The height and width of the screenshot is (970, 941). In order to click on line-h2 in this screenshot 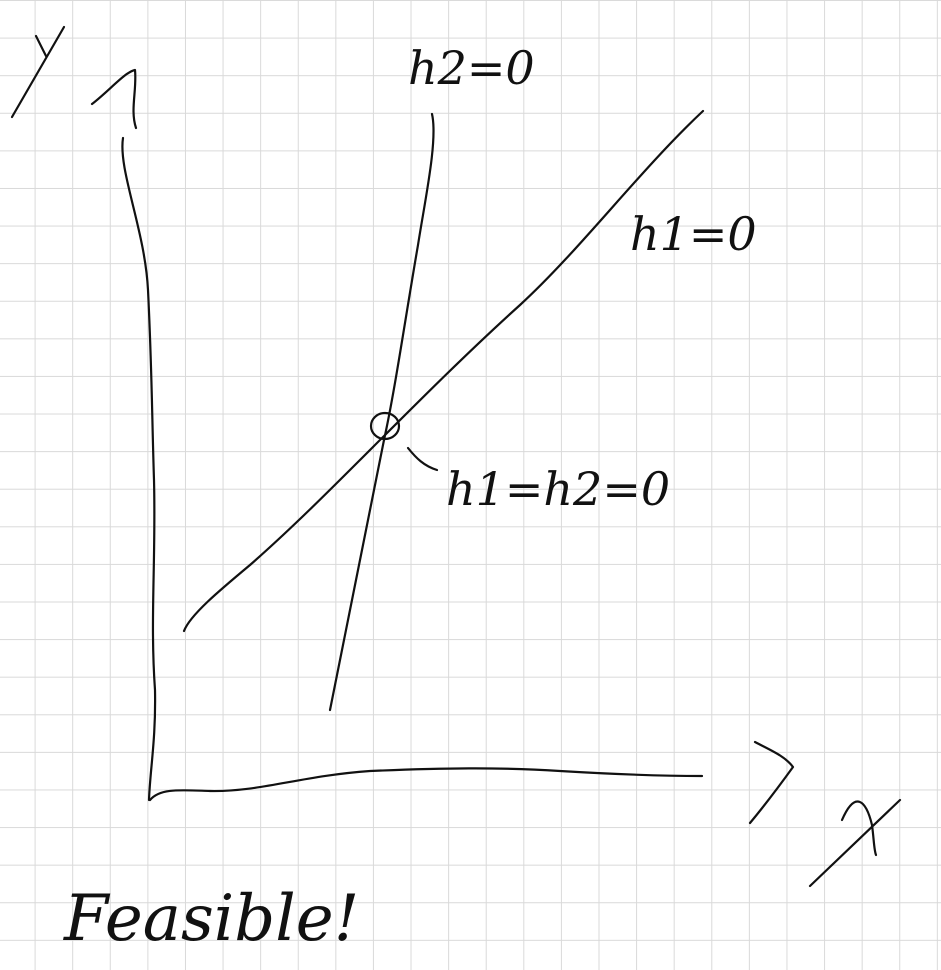, I will do `click(381, 412)`.